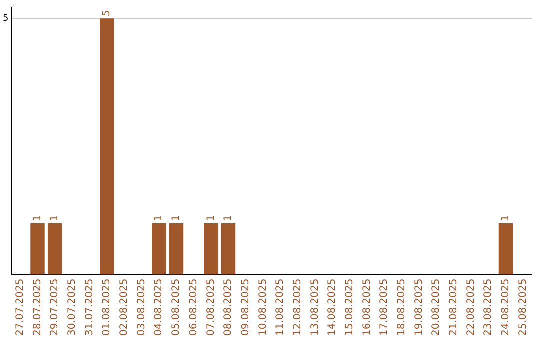 The image size is (540, 340). I want to click on x-tick-label: 30.07.2025, so click(72, 307).